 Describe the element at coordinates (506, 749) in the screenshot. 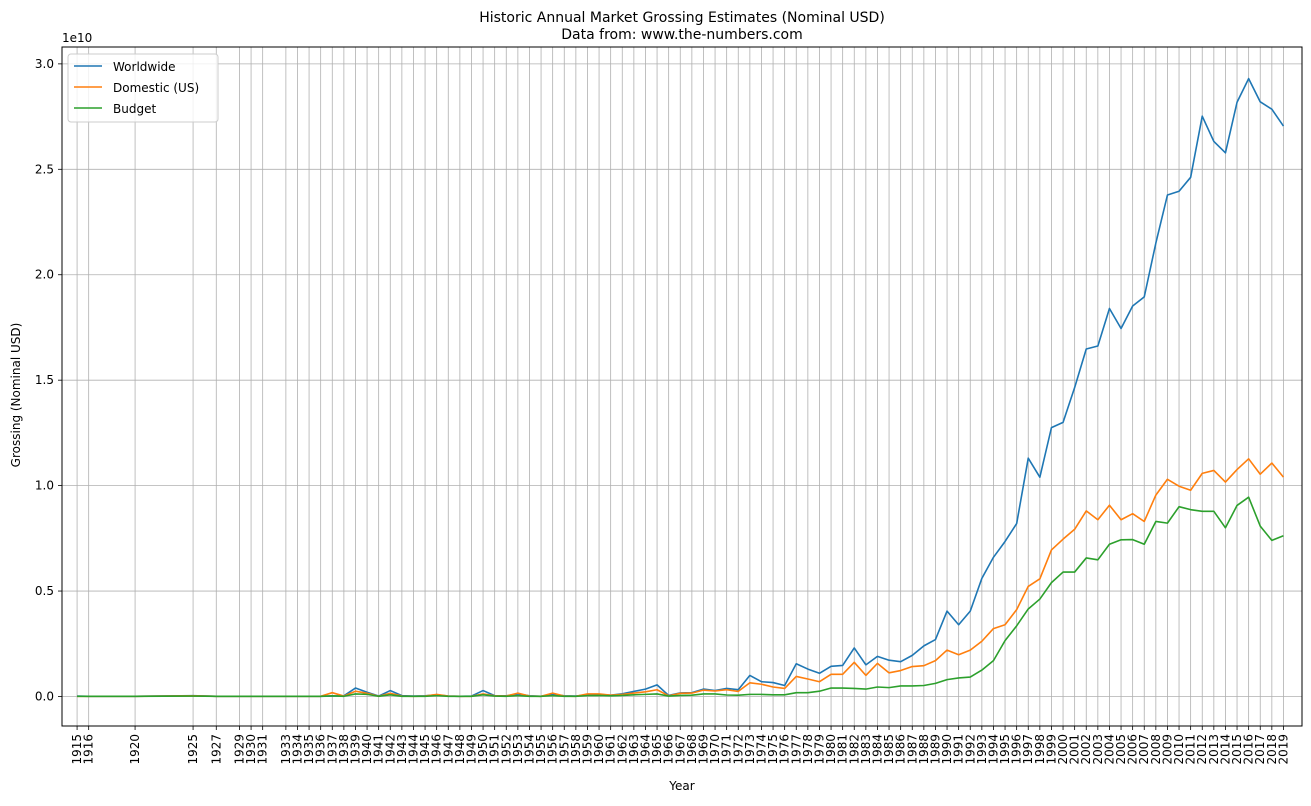

I see `x-tick-label: 1952` at that location.